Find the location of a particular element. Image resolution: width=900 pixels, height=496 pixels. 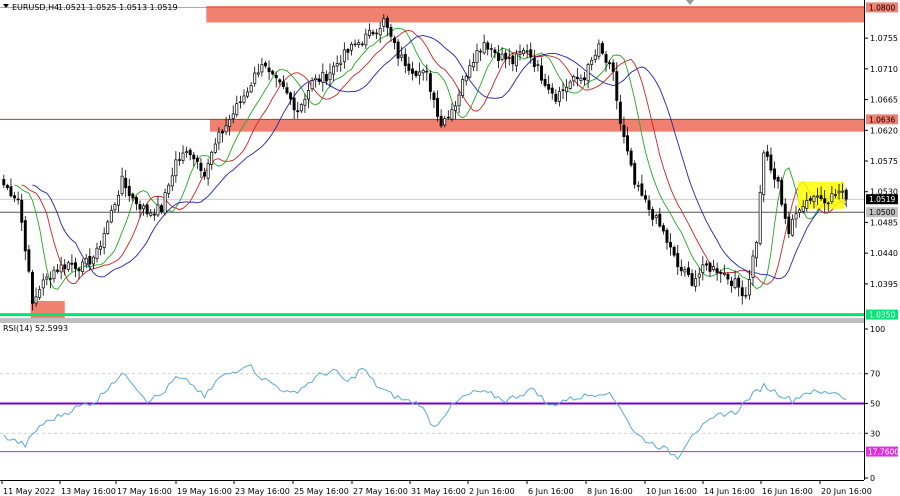

price-tag-1-0636: 1.0636 is located at coordinates (882, 119).